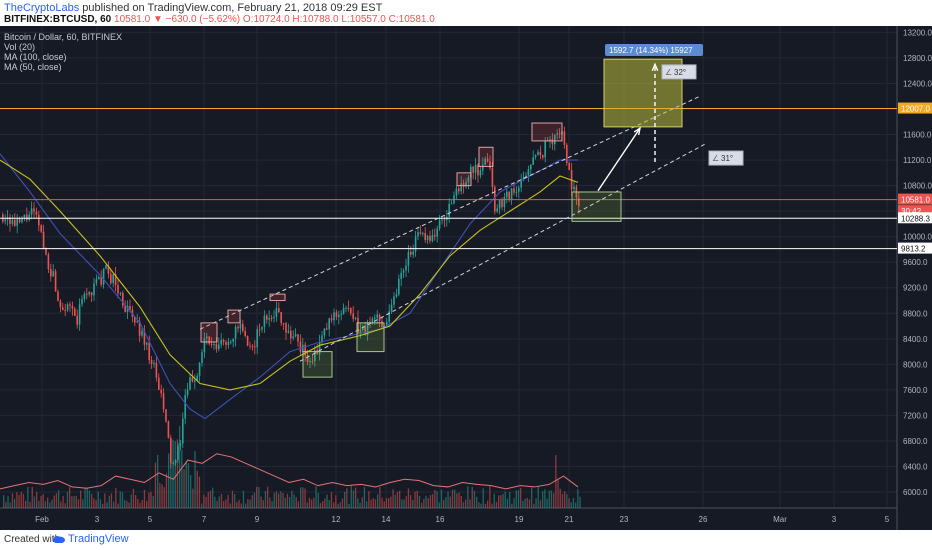  Describe the element at coordinates (20, 47) in the screenshot. I see `legend-vol: Vol (20)` at that location.